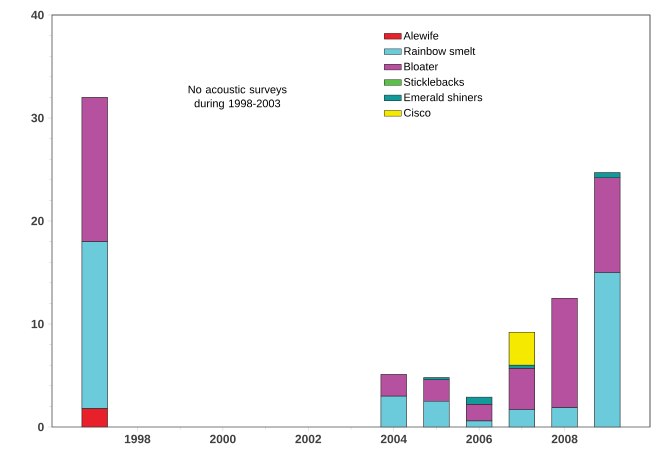 The width and height of the screenshot is (662, 464). What do you see at coordinates (417, 112) in the screenshot?
I see `legend-label: Cisco` at bounding box center [417, 112].